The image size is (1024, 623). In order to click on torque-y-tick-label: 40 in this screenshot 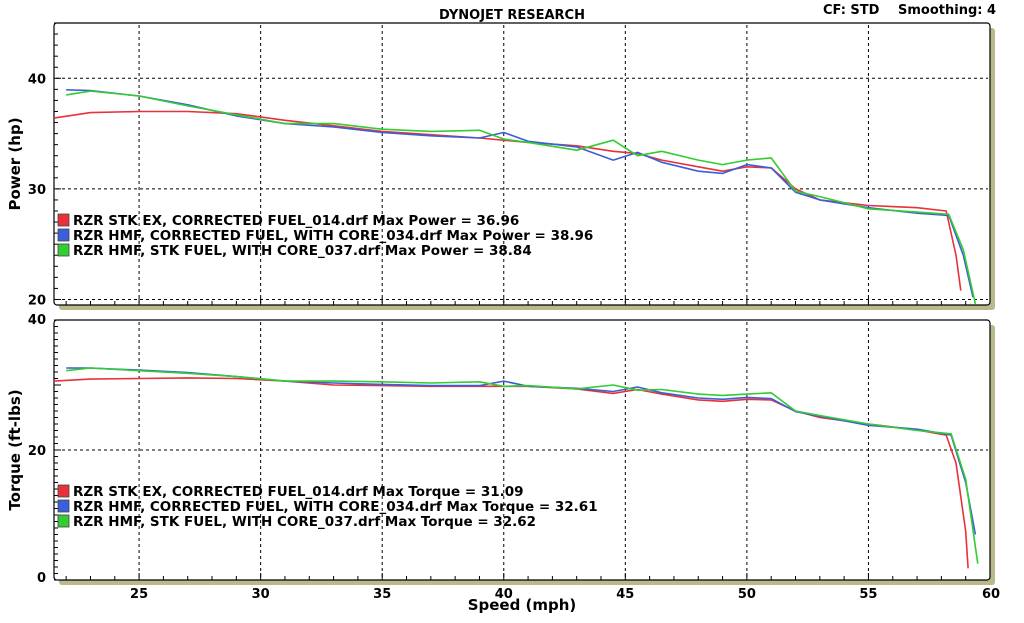, I will do `click(37, 320)`.